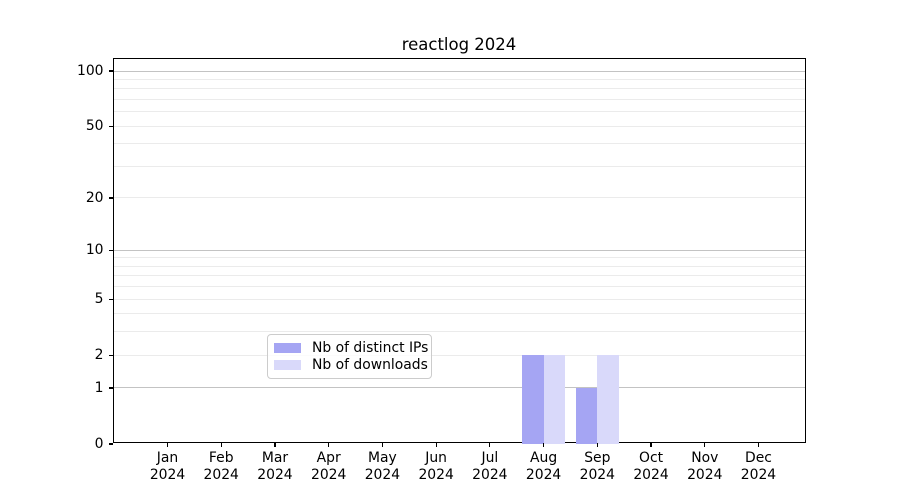 The image size is (900, 500). What do you see at coordinates (543, 466) in the screenshot?
I see `x-tick-label: Aug 2024` at bounding box center [543, 466].